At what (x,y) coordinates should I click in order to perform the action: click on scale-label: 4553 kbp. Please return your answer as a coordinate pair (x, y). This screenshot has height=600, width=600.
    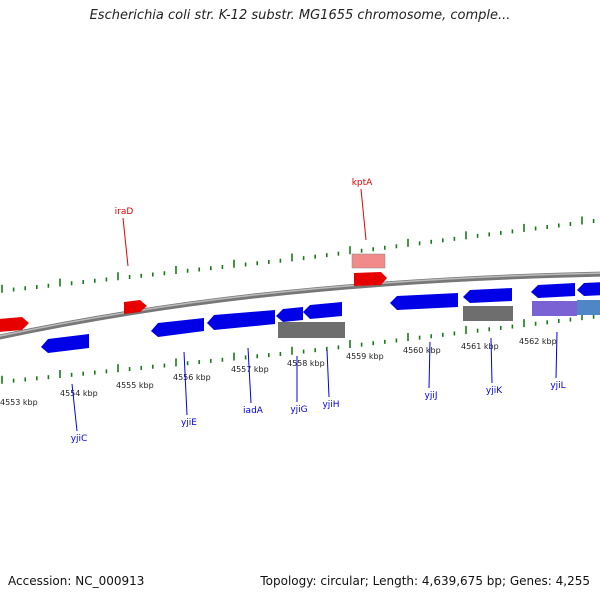
    Looking at the image, I should click on (19, 402).